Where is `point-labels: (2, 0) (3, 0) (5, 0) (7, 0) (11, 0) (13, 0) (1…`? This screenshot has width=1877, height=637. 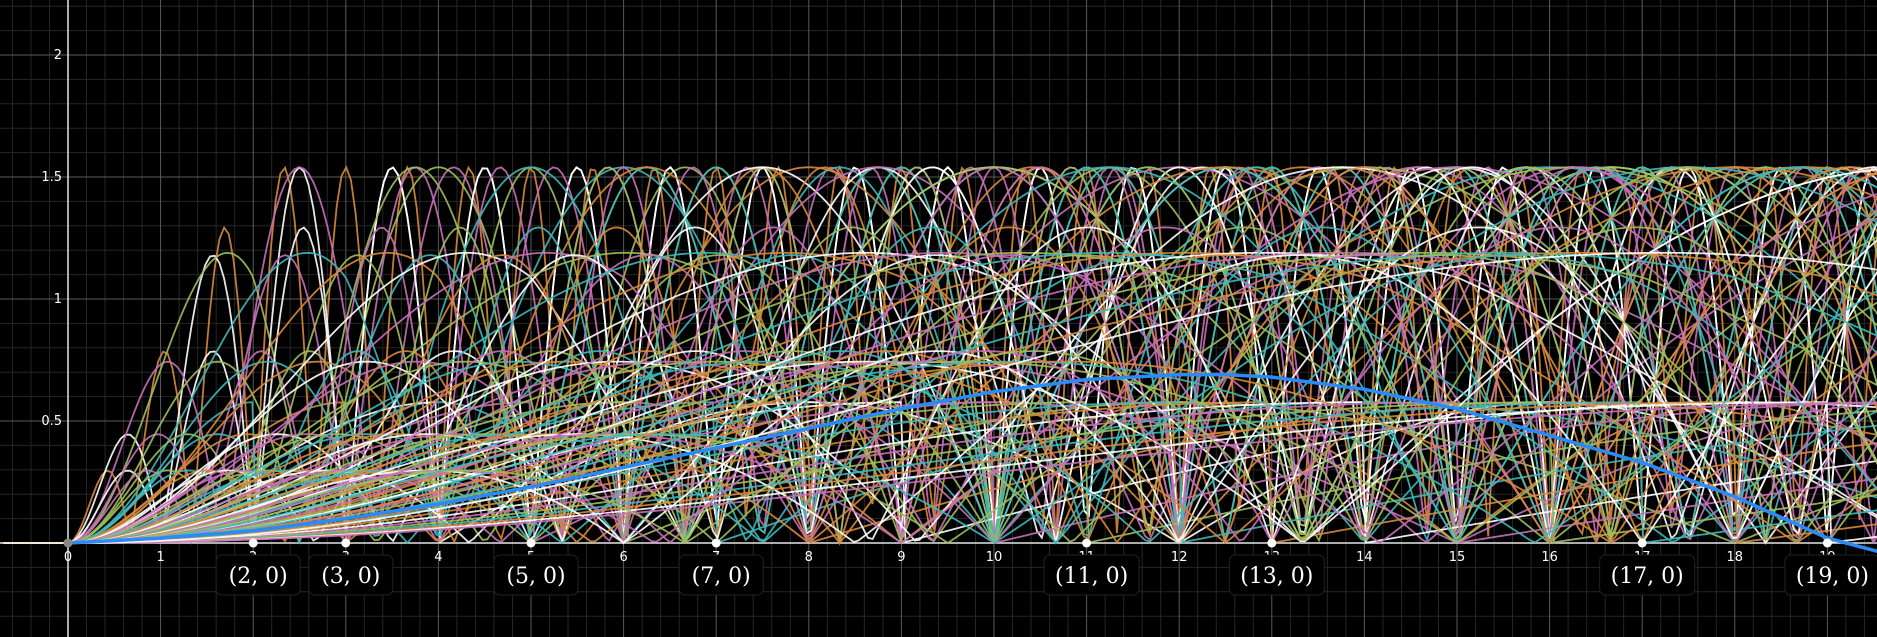
point-labels: (2, 0) (3, 0) (5, 0) (7, 0) (11, 0) (13, 0) (1… is located at coordinates (1046, 575).